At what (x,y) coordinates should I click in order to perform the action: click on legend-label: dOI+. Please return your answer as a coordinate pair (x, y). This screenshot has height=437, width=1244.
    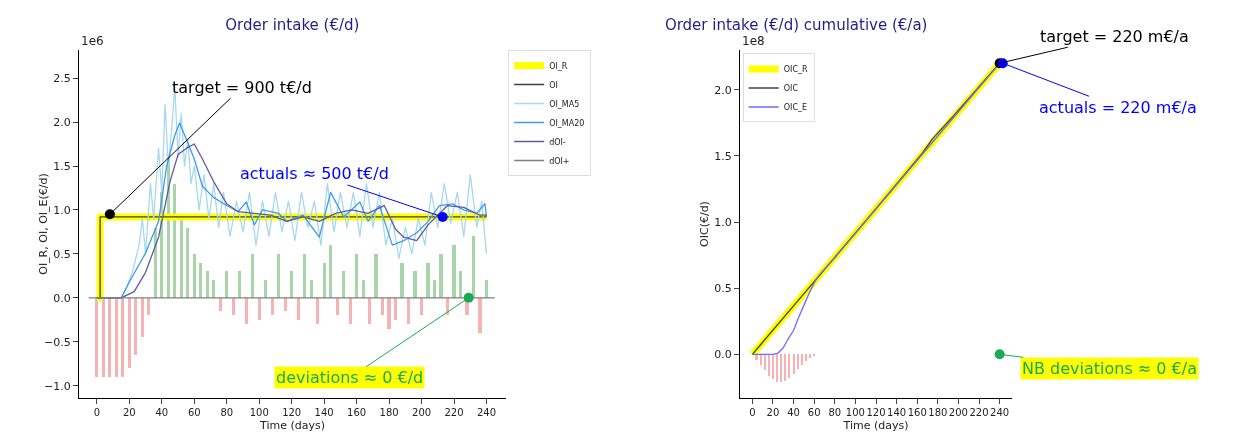
    Looking at the image, I should click on (559, 161).